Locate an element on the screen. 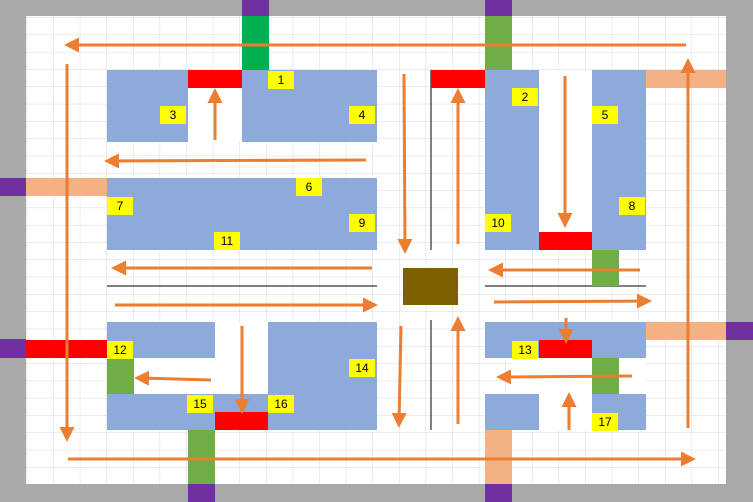  label-15: 15 is located at coordinates (200, 404).